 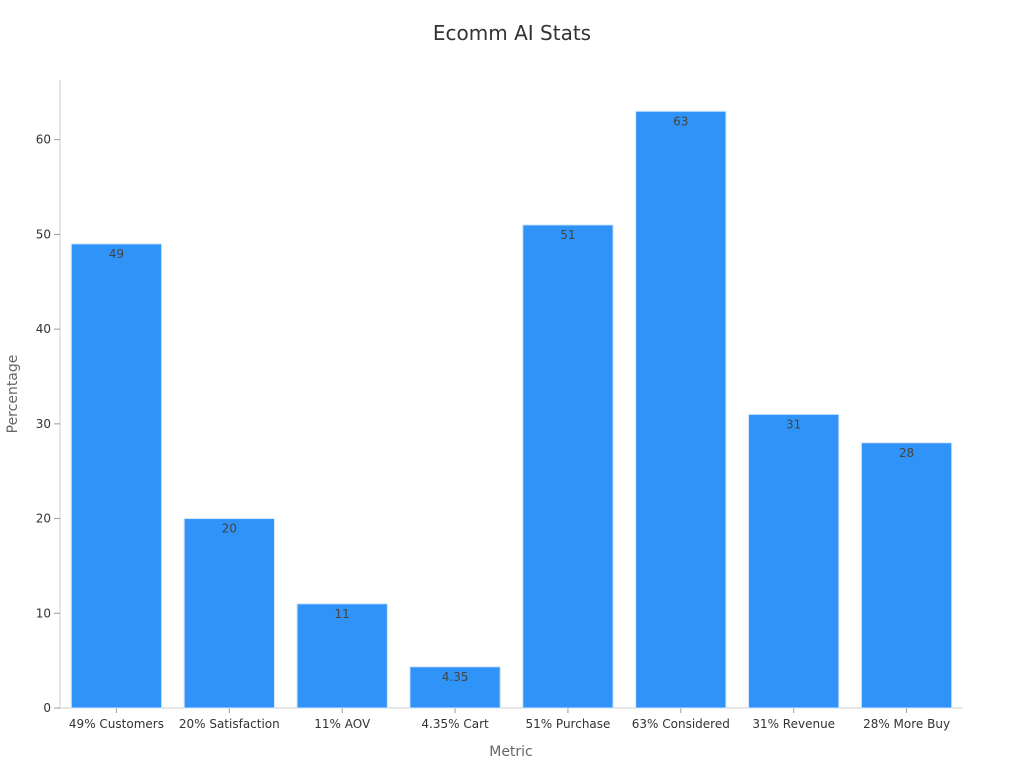 I want to click on bar-value-label: 31, so click(x=793, y=424).